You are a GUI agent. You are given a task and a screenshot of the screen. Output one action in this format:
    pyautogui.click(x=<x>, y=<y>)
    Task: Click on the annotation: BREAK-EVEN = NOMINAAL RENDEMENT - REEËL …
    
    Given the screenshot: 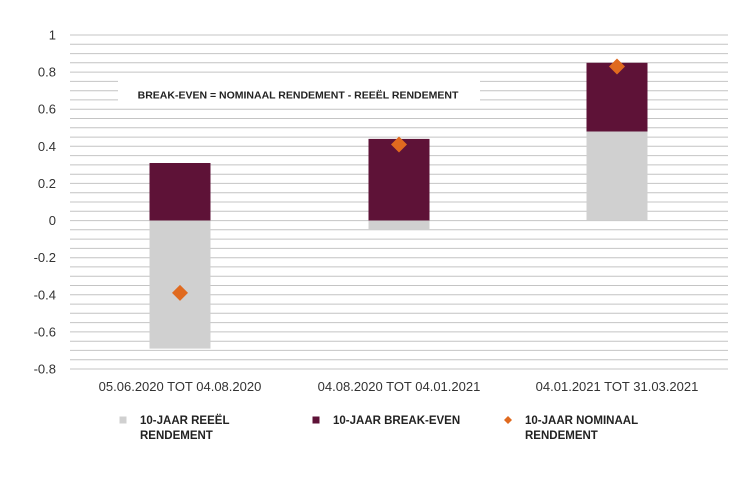 What is the action you would take?
    pyautogui.click(x=299, y=94)
    